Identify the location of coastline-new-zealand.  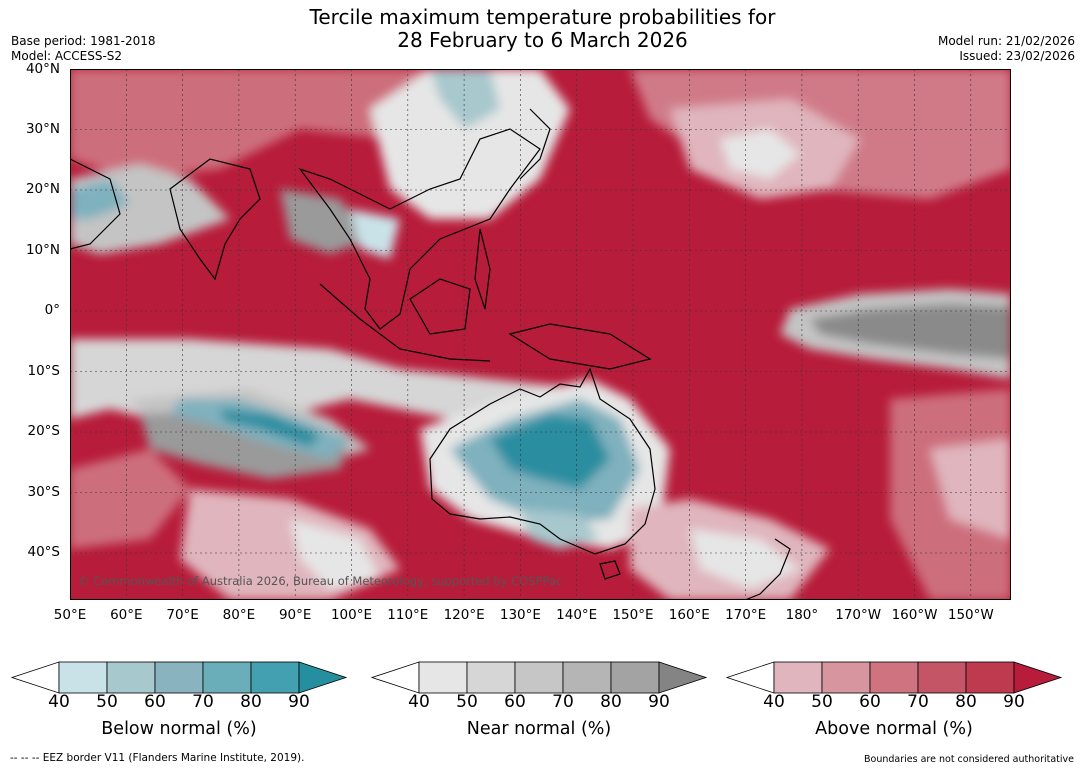
(767, 569).